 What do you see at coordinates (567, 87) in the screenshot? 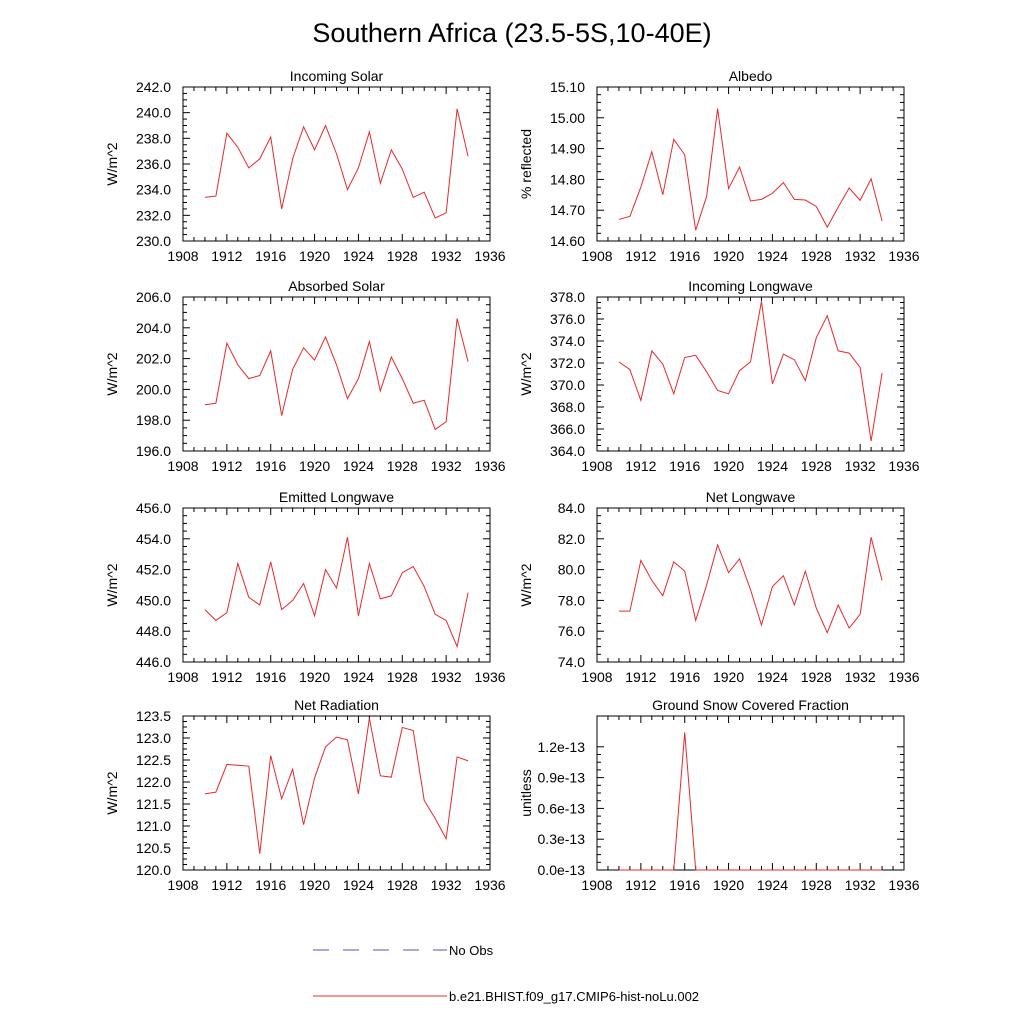
I see `y-tick-label: 15.10` at bounding box center [567, 87].